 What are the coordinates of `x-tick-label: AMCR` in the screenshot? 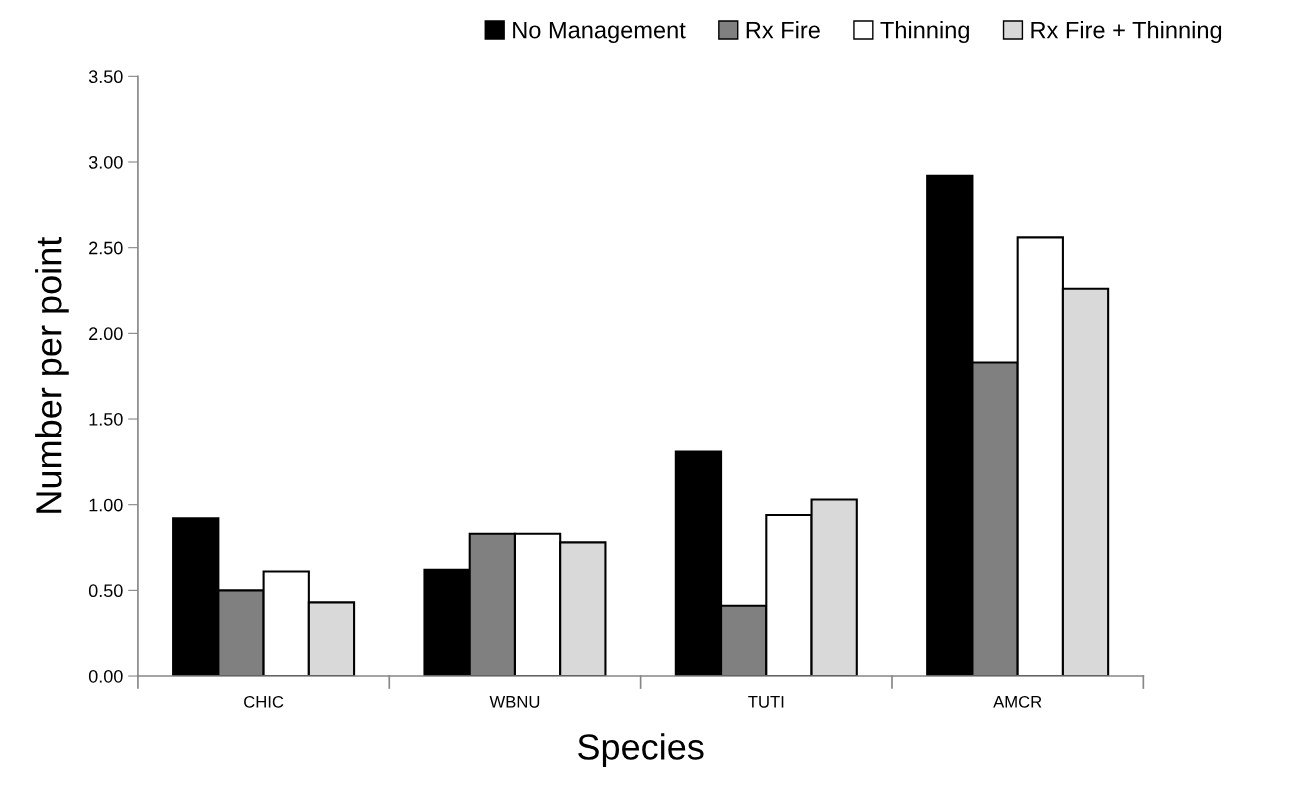 It's located at (1017, 701).